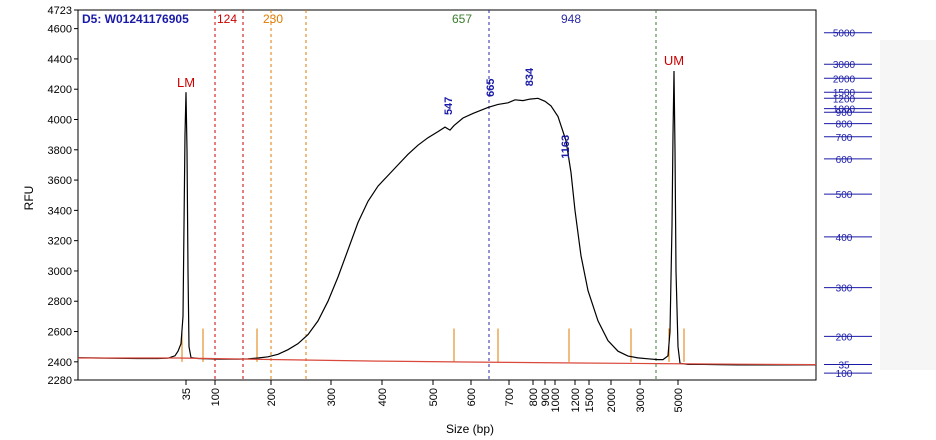 The height and width of the screenshot is (440, 936). Describe the element at coordinates (462, 19) in the screenshot. I see `region-label: 657` at that location.